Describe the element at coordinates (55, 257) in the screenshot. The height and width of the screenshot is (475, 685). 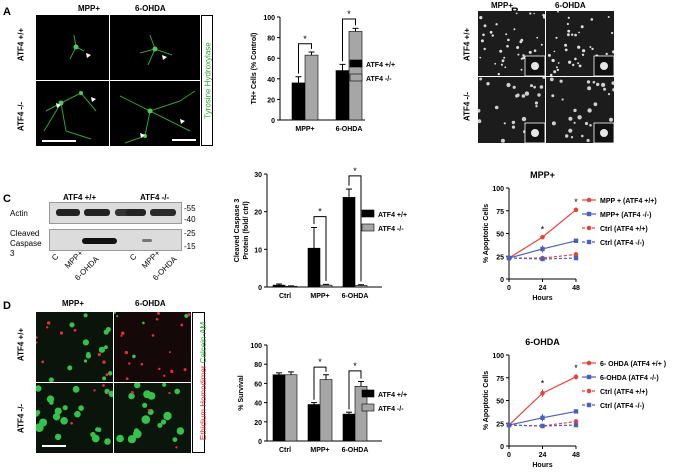
I see `blot-lane-label: C` at that location.